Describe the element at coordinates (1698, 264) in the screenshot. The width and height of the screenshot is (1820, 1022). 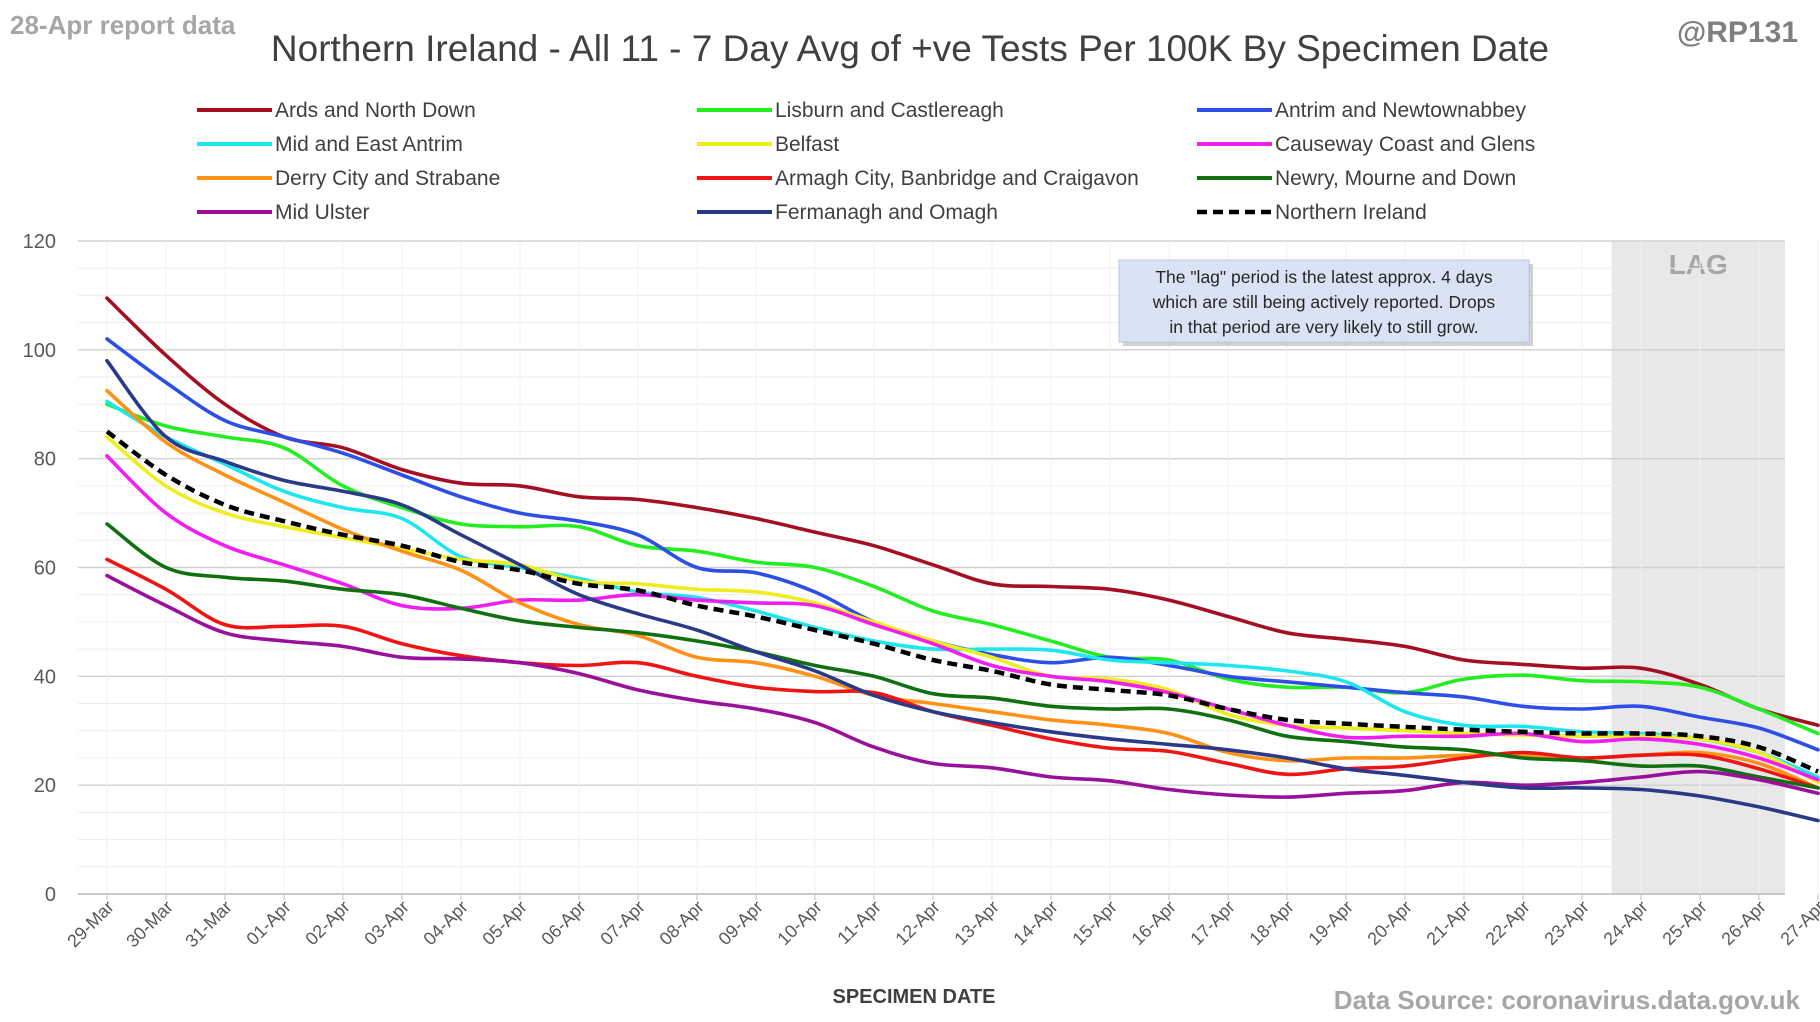
I see `lag-label: LAG` at that location.